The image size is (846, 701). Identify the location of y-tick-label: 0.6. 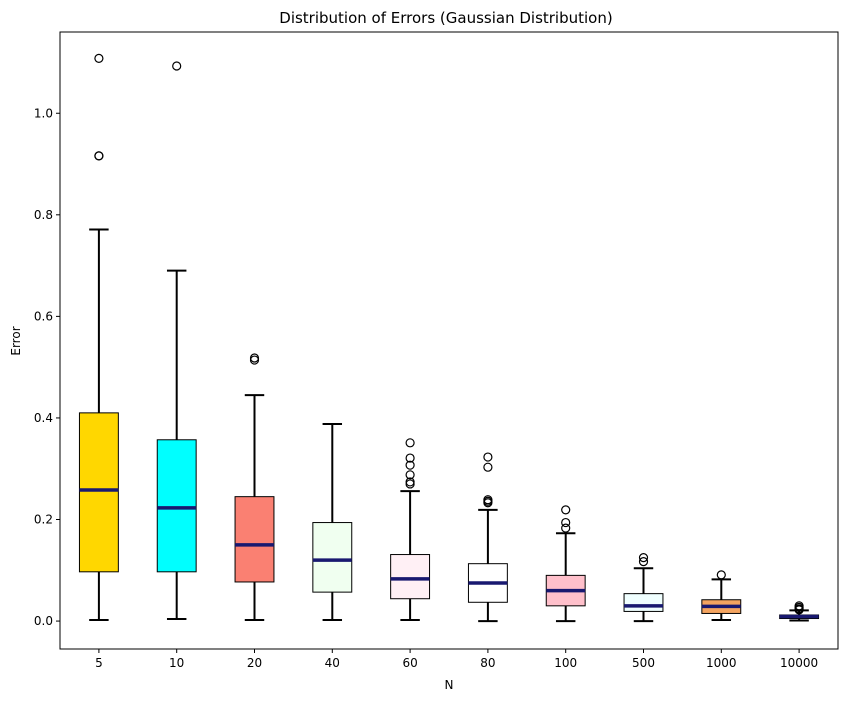
(43, 316).